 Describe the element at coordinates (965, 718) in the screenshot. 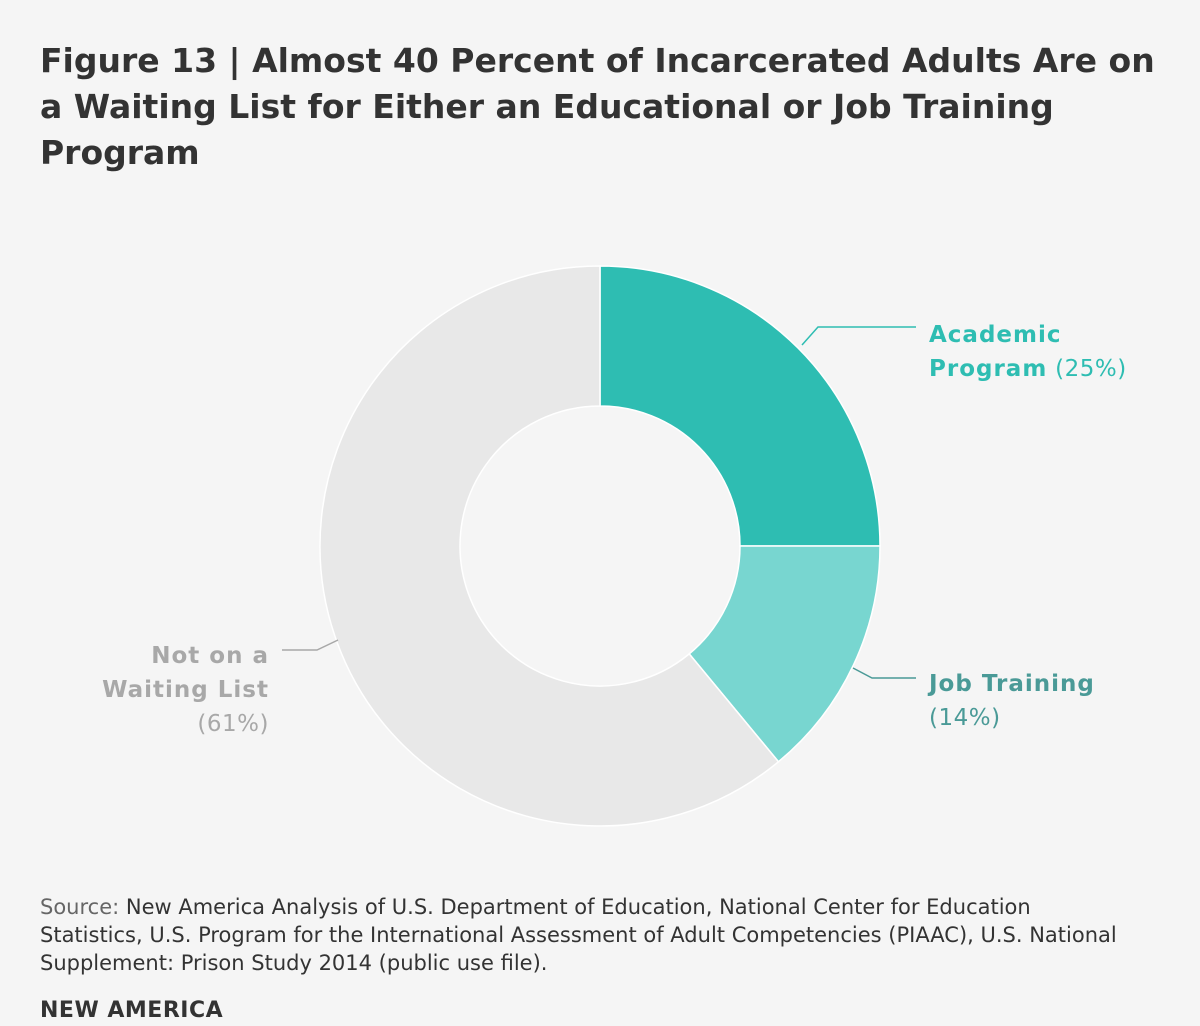

I see `pct-job-training: (14%)` at that location.